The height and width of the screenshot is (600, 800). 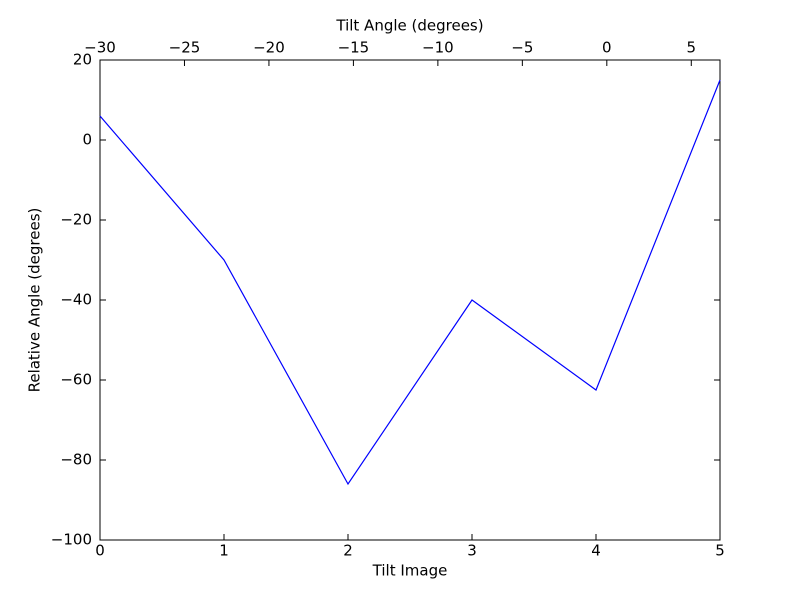 I want to click on x2-tick-label: −15, so click(x=354, y=48).